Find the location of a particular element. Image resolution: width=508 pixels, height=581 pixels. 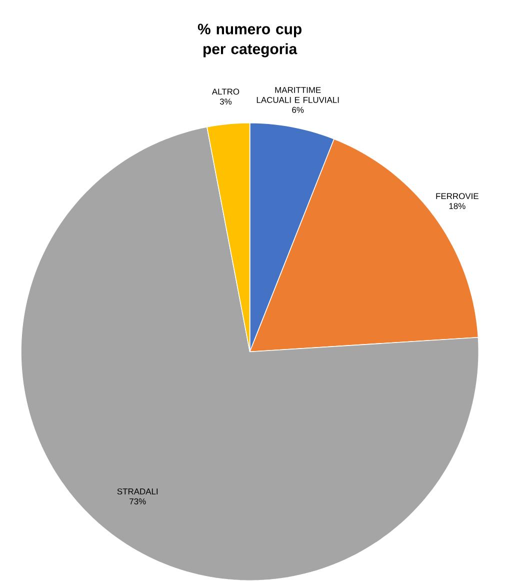

slice-label: FERROVIE is located at coordinates (457, 196).